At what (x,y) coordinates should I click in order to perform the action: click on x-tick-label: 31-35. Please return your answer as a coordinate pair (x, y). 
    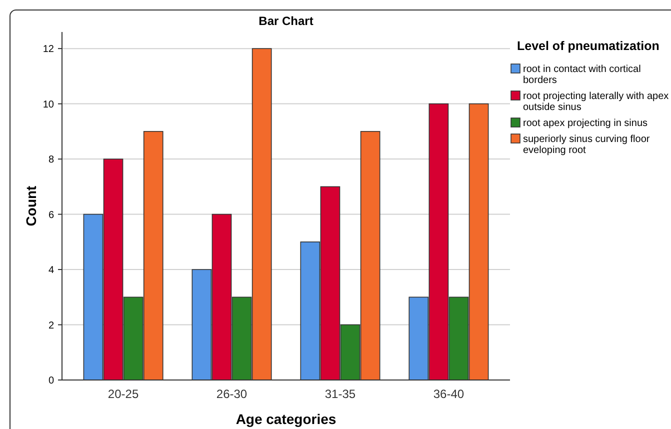
    Looking at the image, I should click on (340, 394).